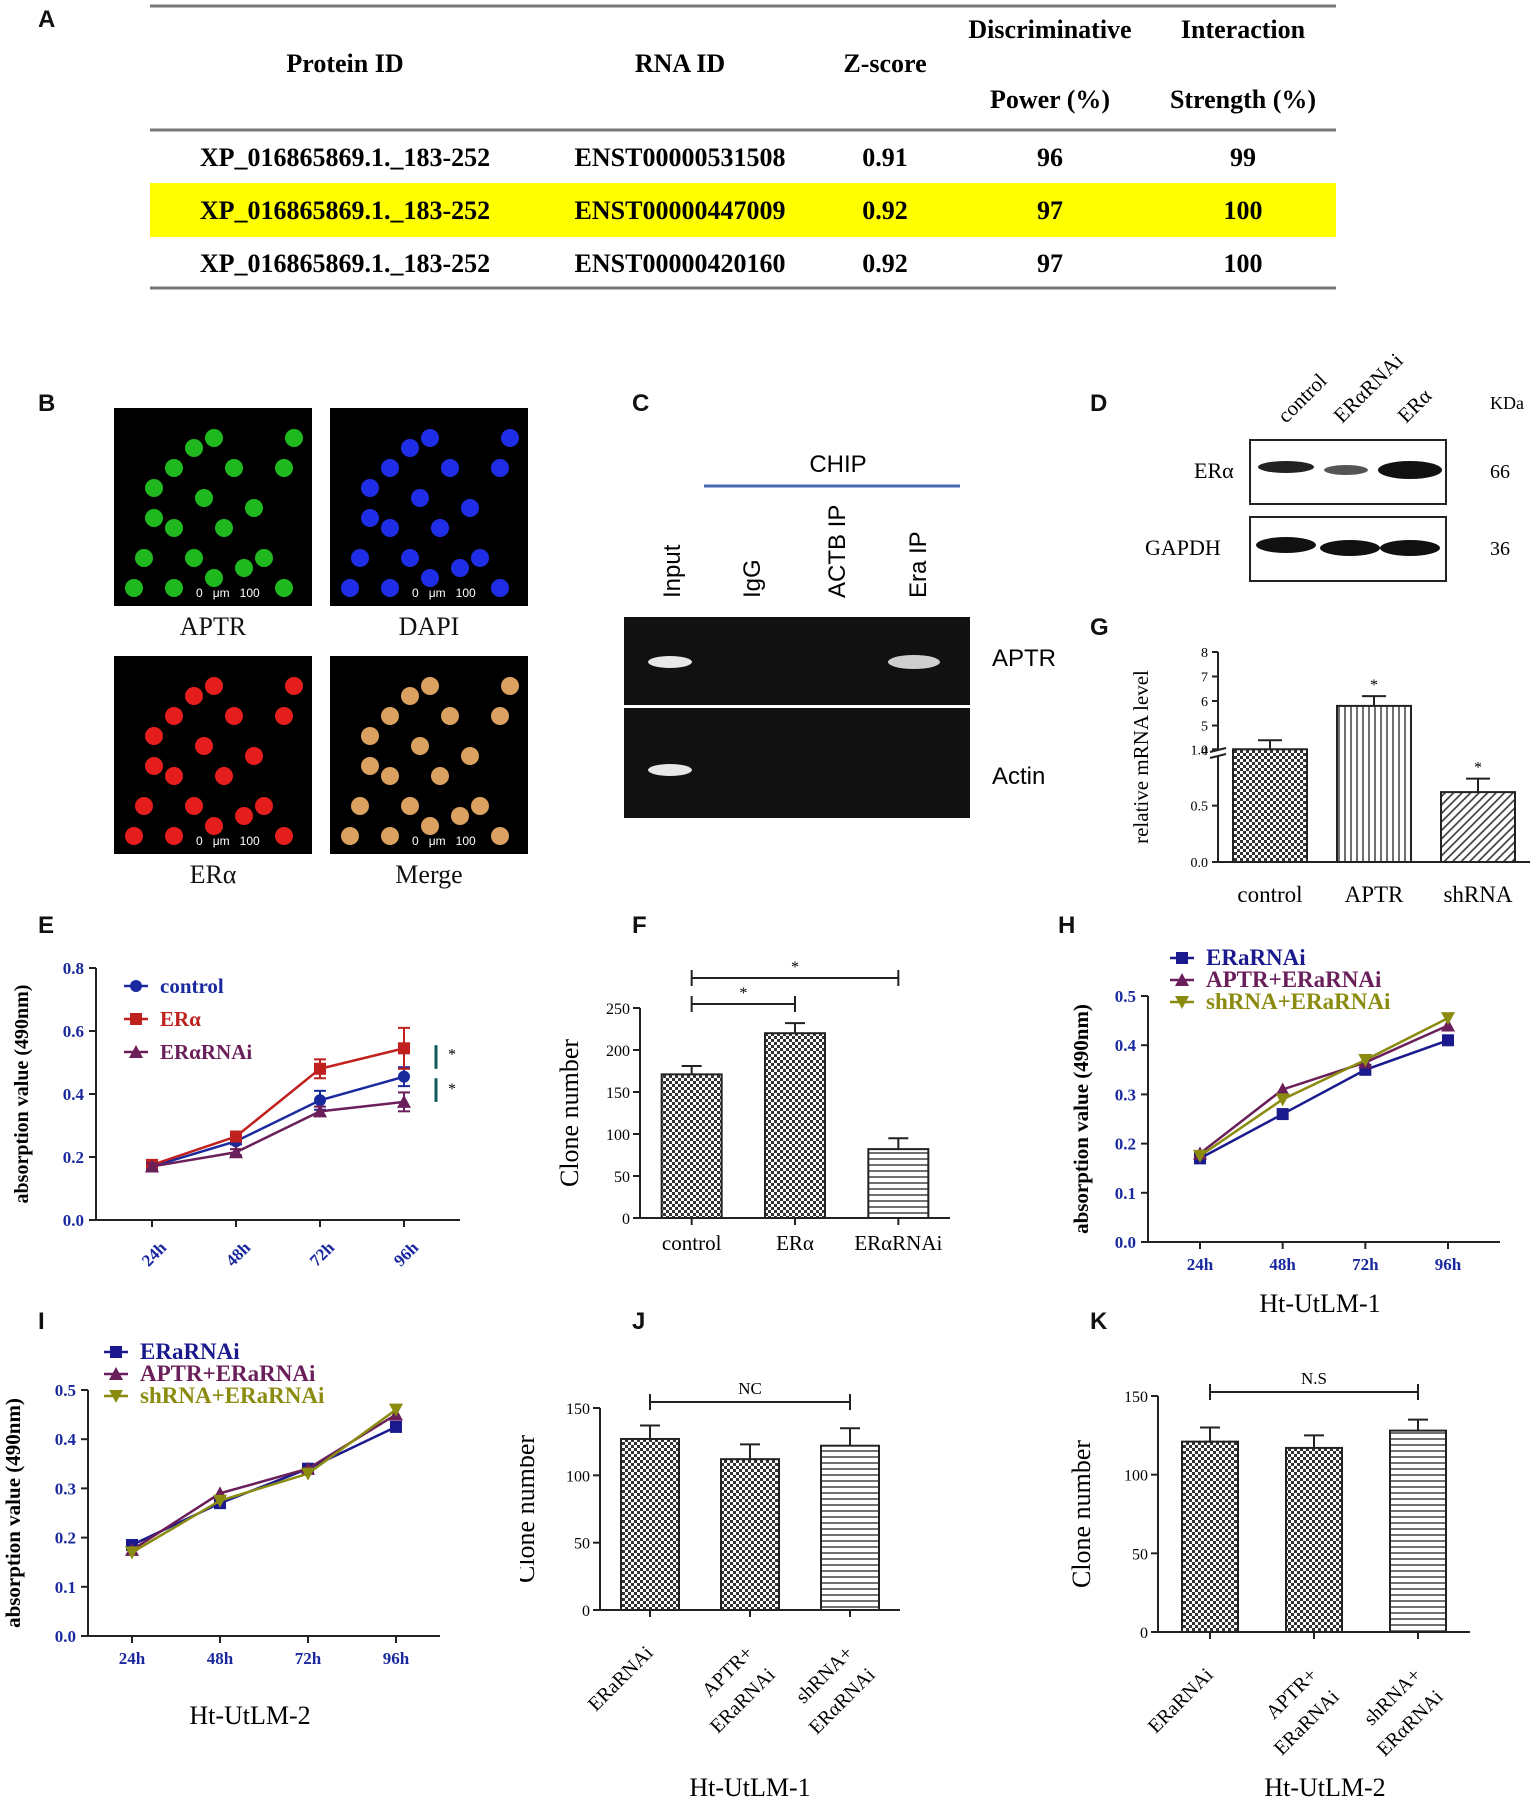 Image resolution: width=1536 pixels, height=1800 pixels. I want to click on band-input-aptr, so click(670, 662).